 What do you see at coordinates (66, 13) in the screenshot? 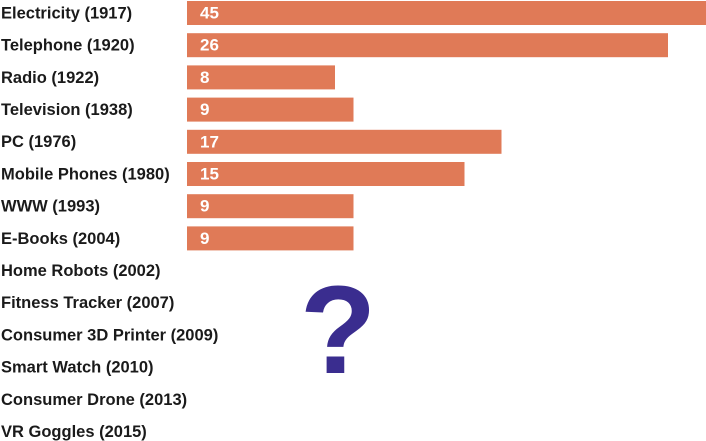
I see `category-label: Electricity (1917)` at bounding box center [66, 13].